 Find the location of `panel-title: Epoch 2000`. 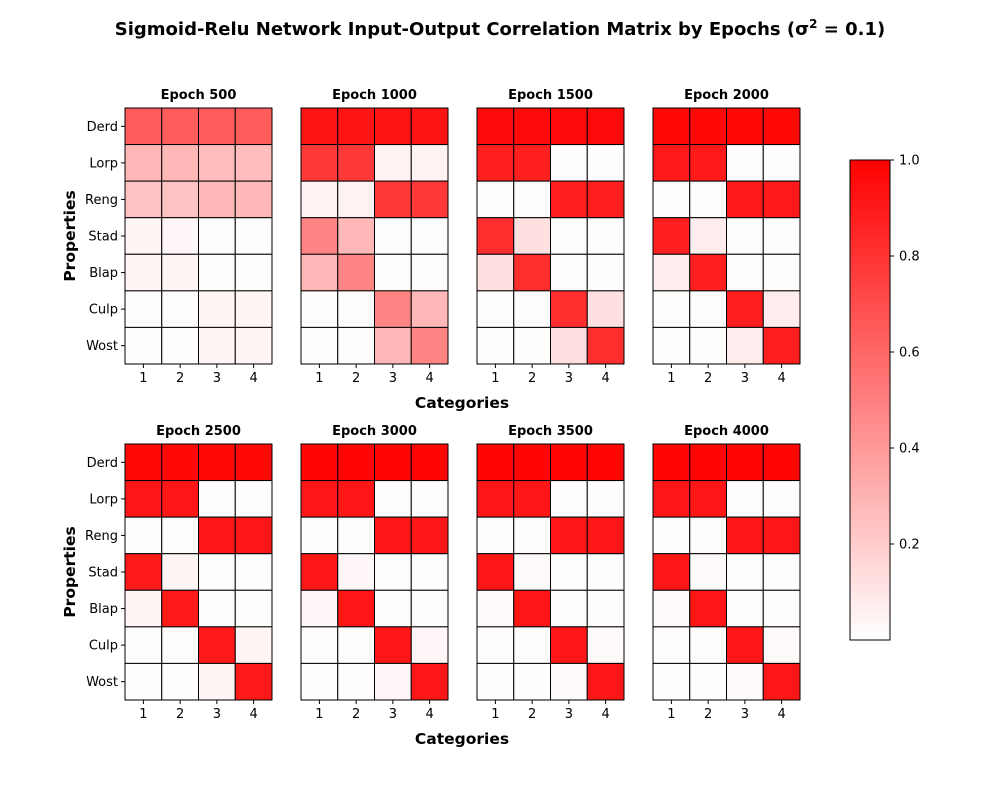

panel-title: Epoch 2000 is located at coordinates (726, 95).